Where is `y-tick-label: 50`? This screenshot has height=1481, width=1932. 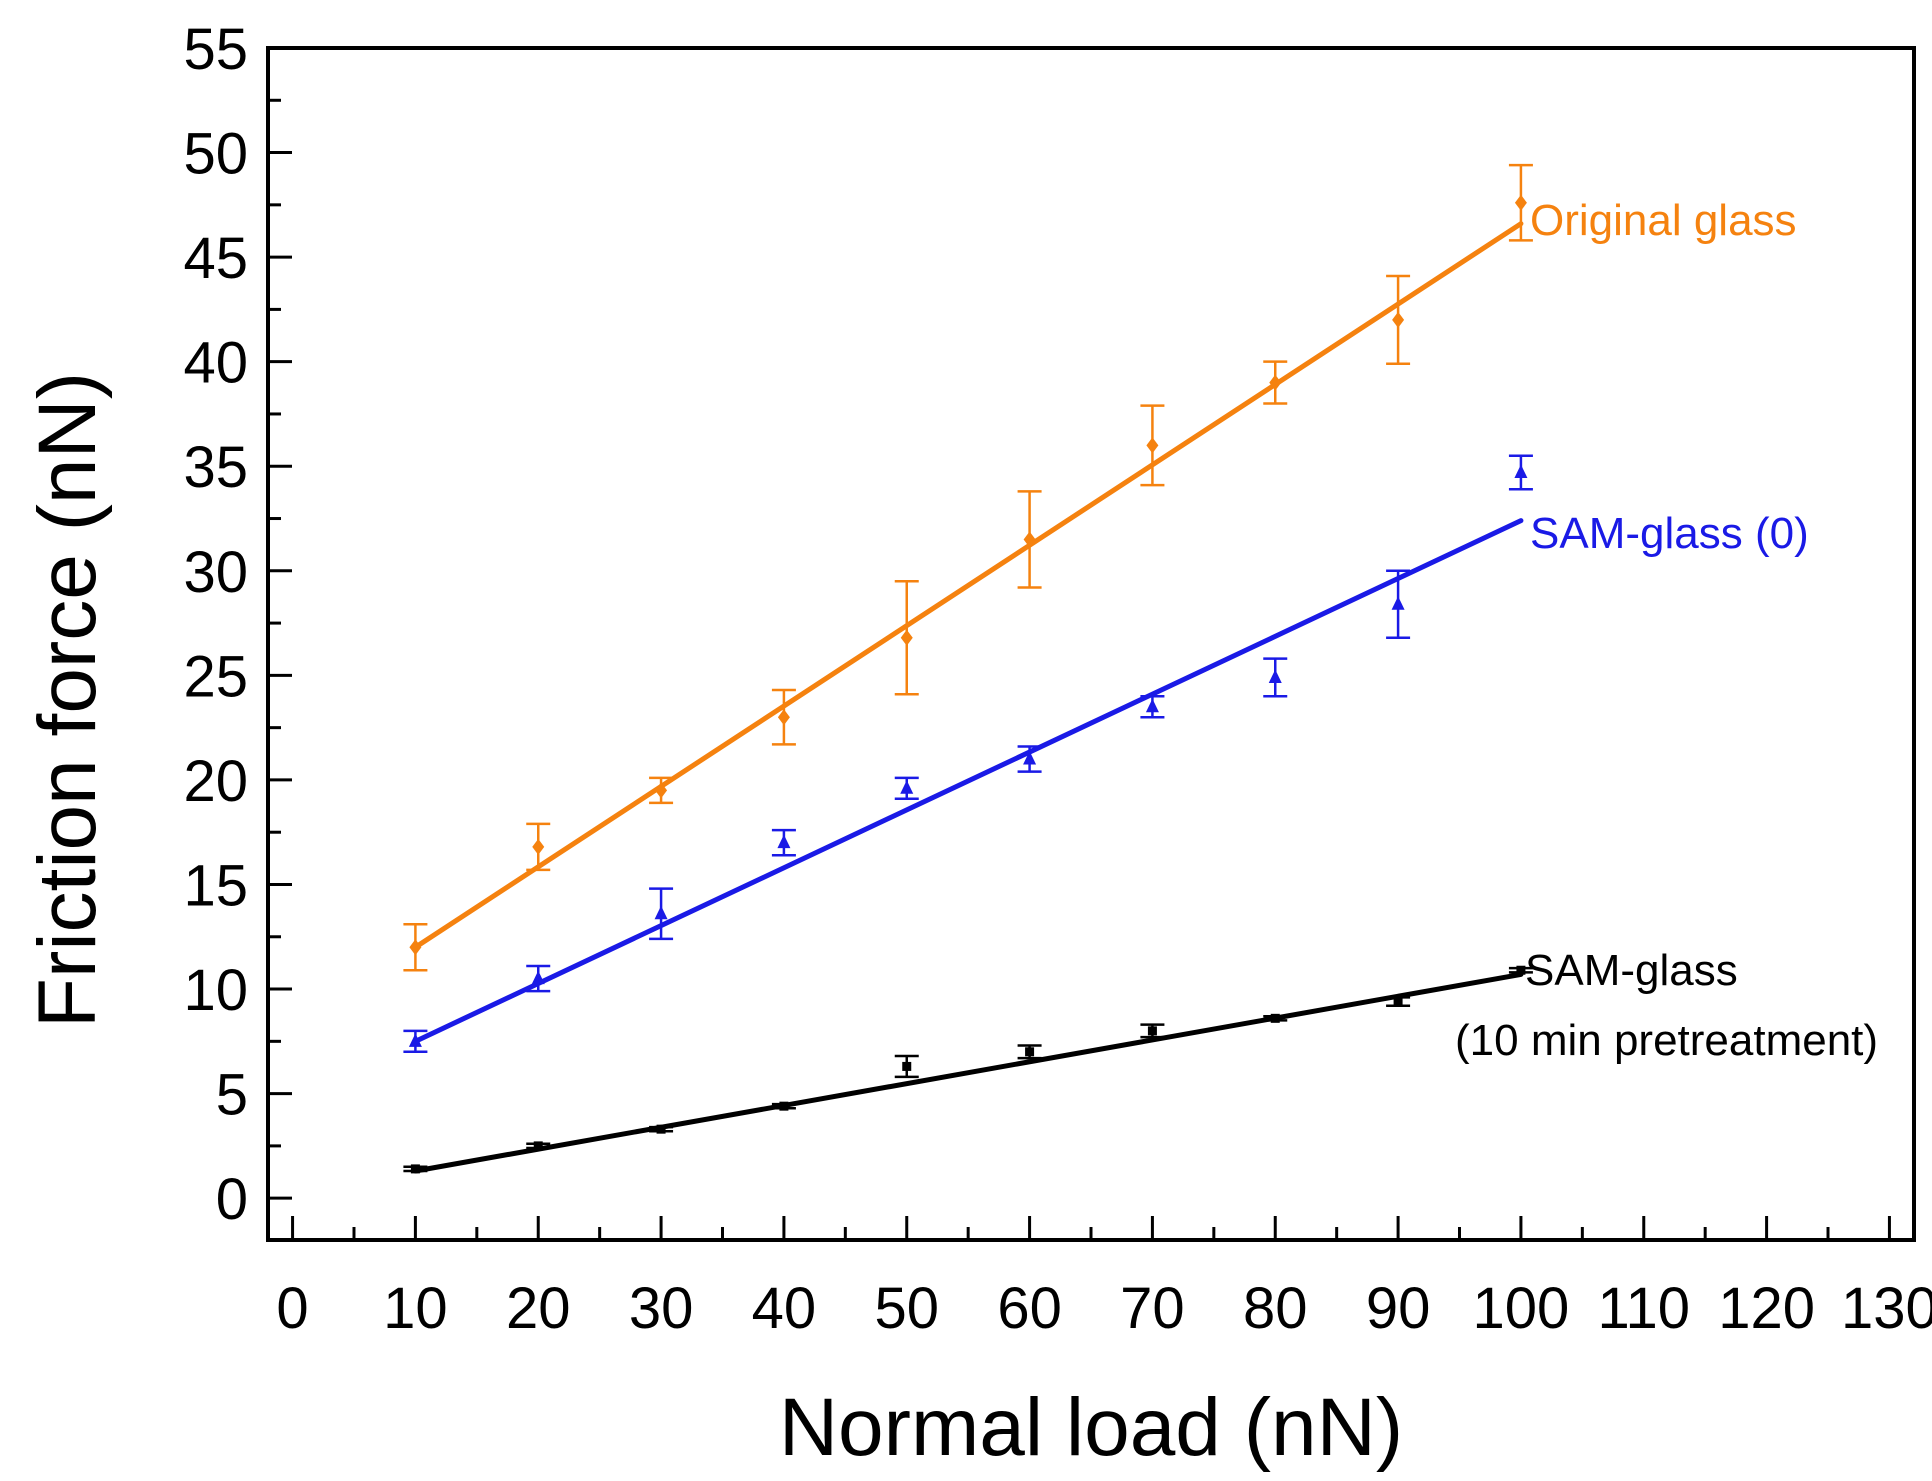 y-tick-label: 50 is located at coordinates (215, 154).